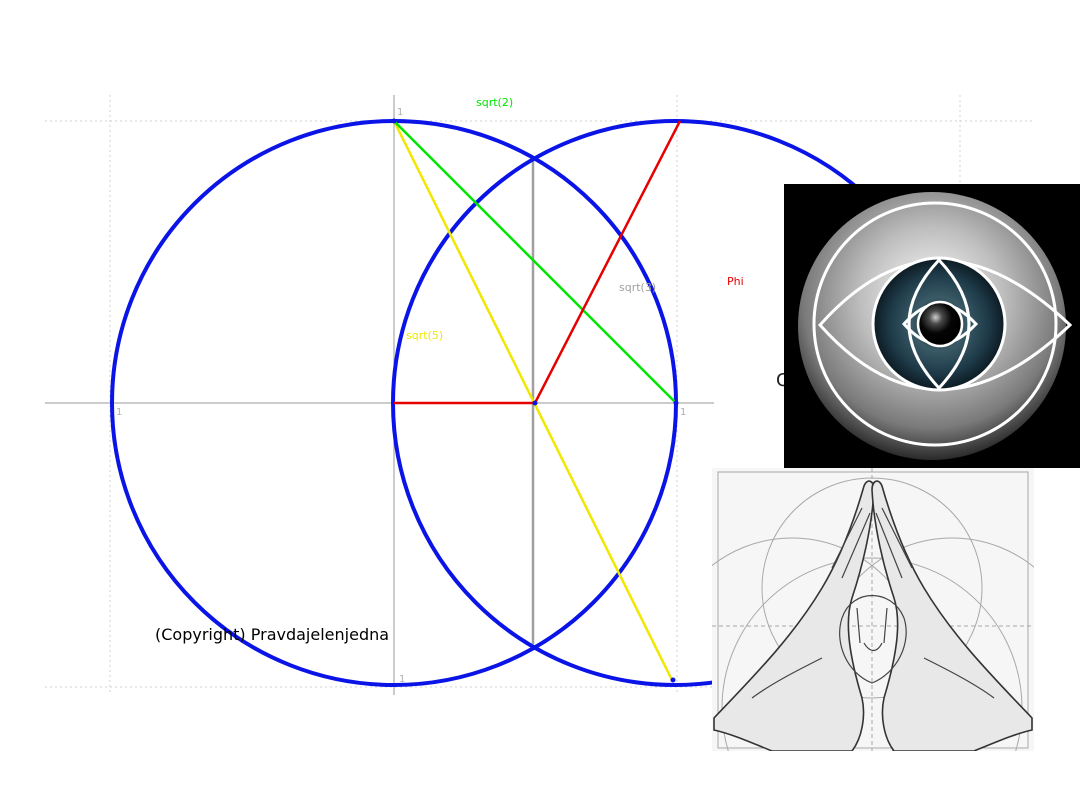 This screenshot has height=793, width=1080. I want to click on pencil-sketch-hands-icon, so click(873, 609).